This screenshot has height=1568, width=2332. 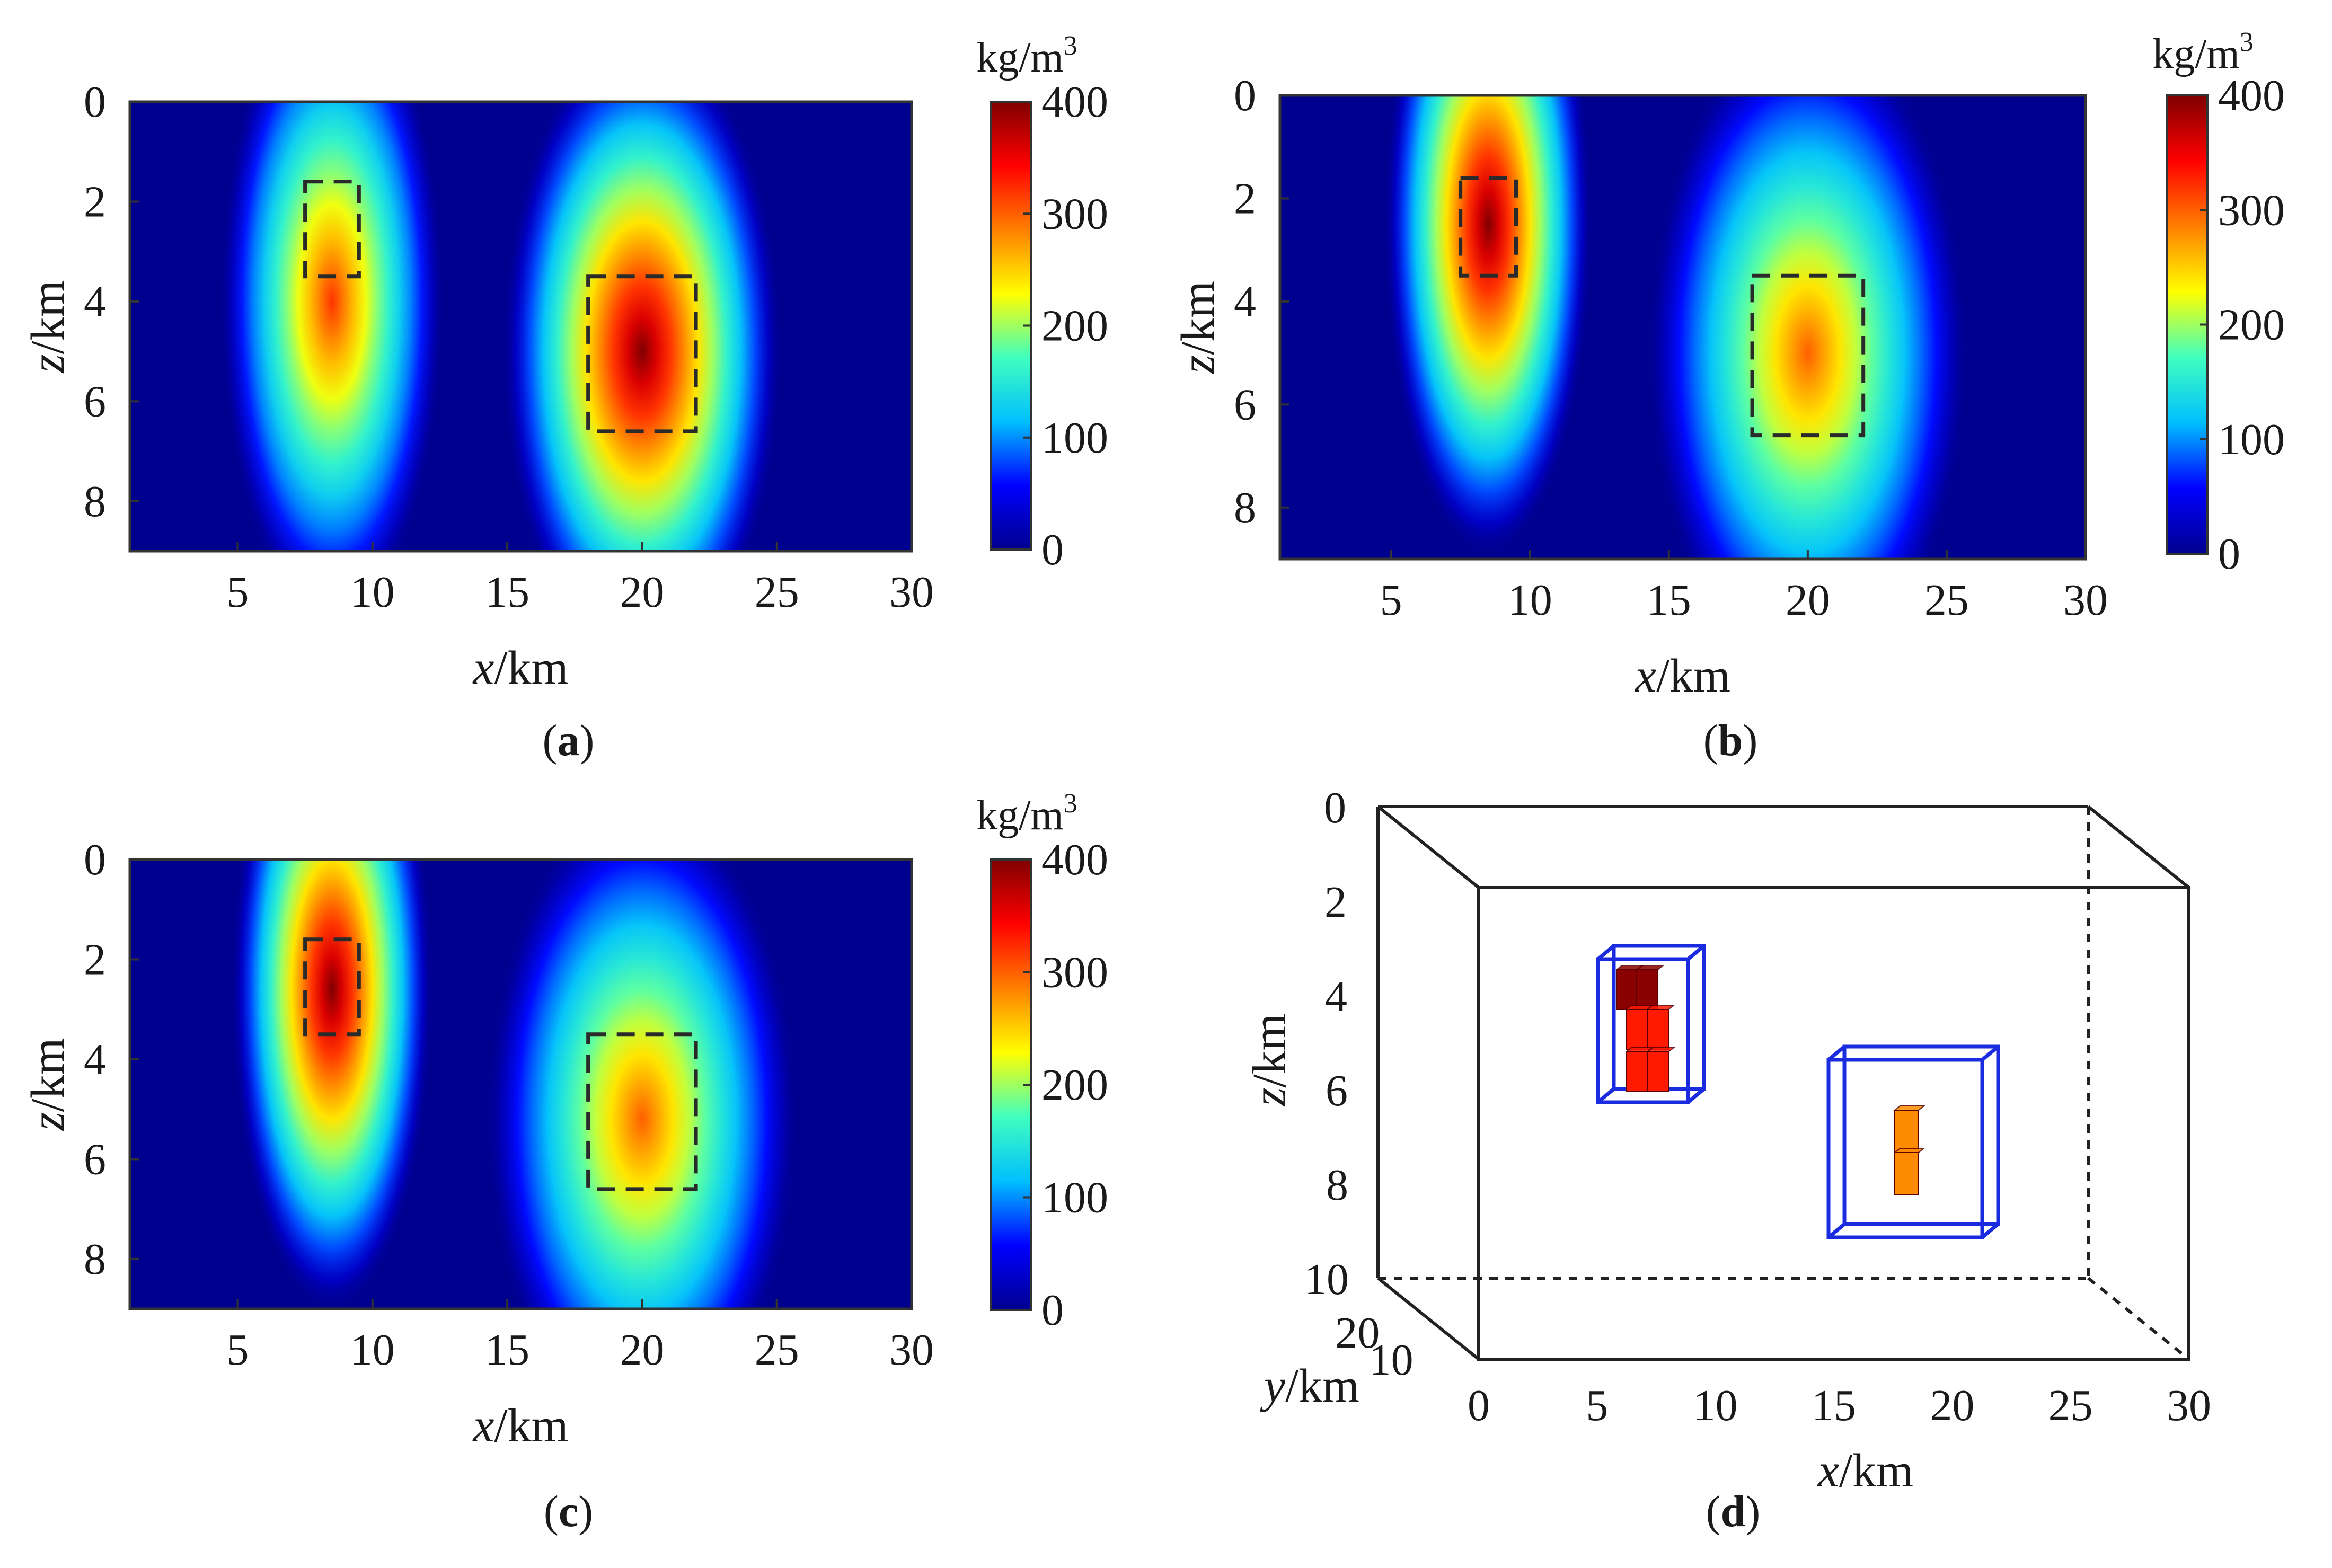 I want to click on panel-label: (b), so click(x=1731, y=740).